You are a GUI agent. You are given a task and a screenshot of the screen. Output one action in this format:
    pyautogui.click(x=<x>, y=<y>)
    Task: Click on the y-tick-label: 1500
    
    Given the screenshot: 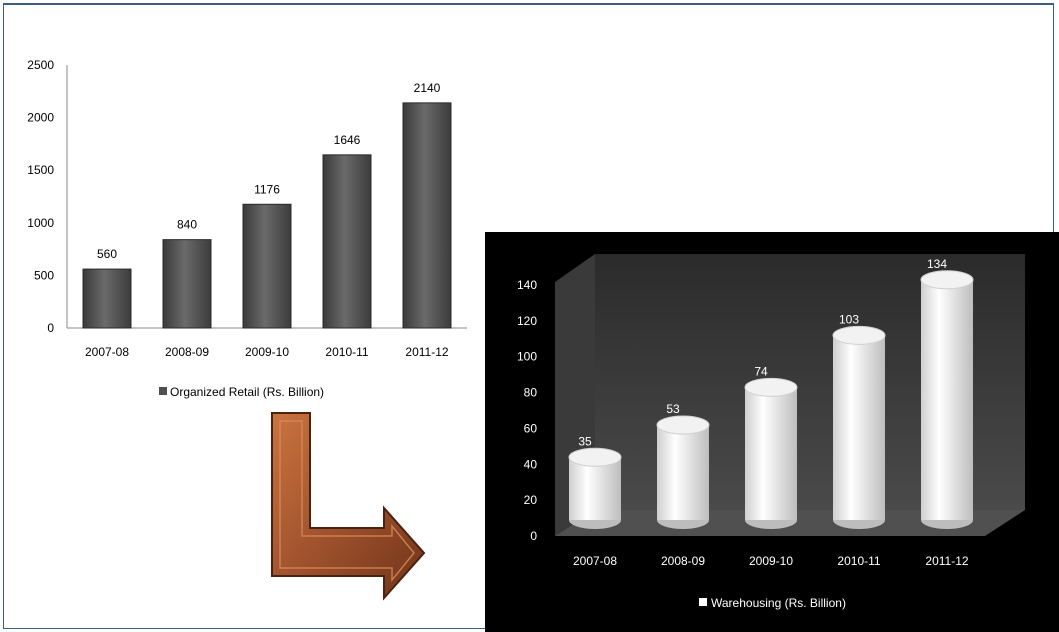 What is the action you would take?
    pyautogui.click(x=40, y=170)
    